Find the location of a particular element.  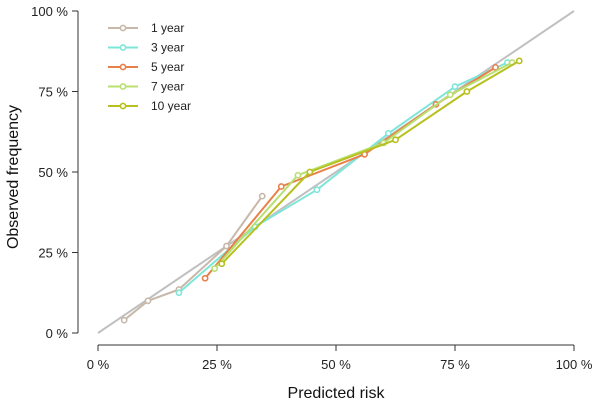

y-tick-label: 100 % is located at coordinates (49, 11).